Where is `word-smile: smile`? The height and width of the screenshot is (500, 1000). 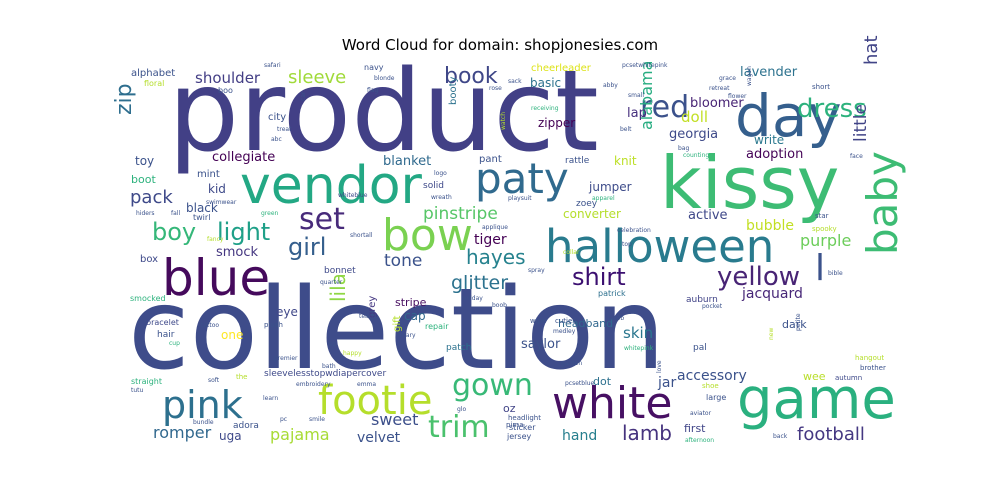 word-smile: smile is located at coordinates (317, 419).